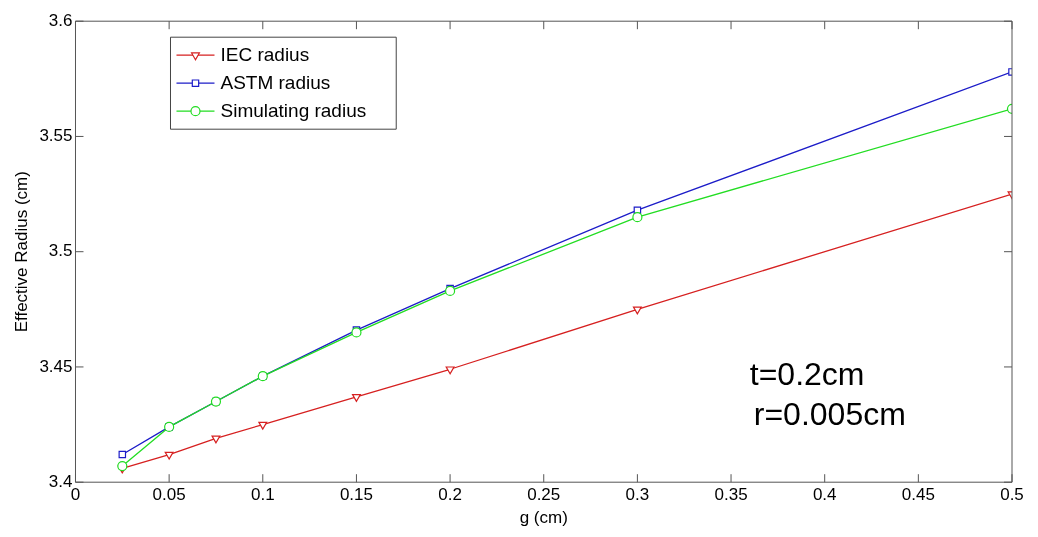 The height and width of the screenshot is (537, 1038). I want to click on x-tick-label: 0.15, so click(356, 495).